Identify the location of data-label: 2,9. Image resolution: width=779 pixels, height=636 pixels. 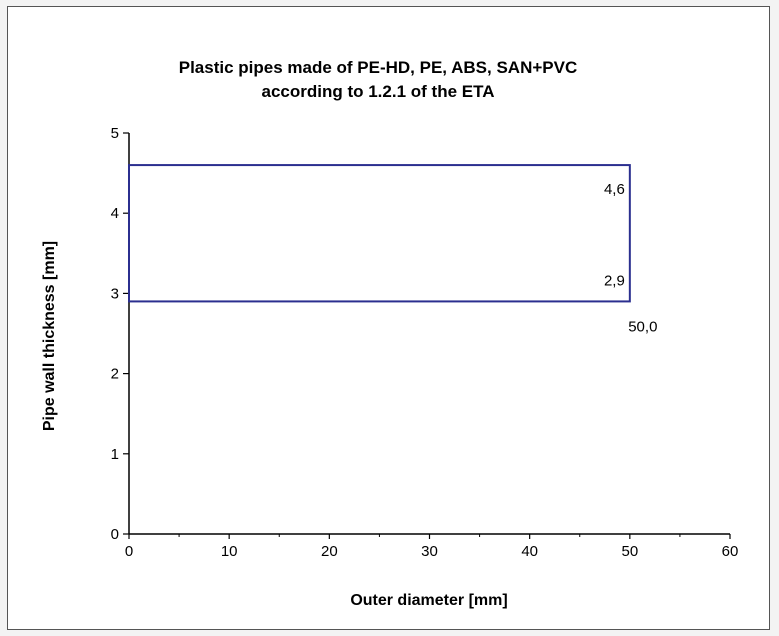
(614, 280).